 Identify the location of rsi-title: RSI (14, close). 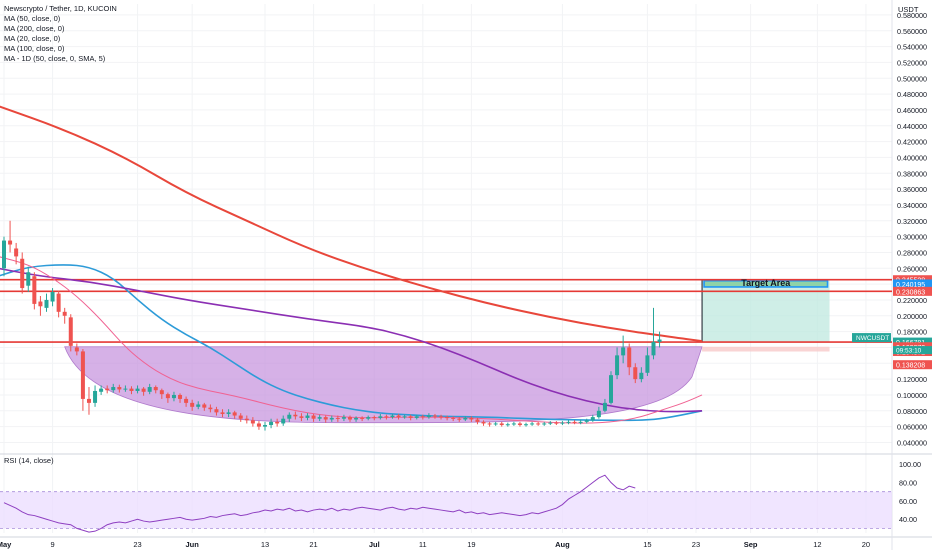
(29, 460).